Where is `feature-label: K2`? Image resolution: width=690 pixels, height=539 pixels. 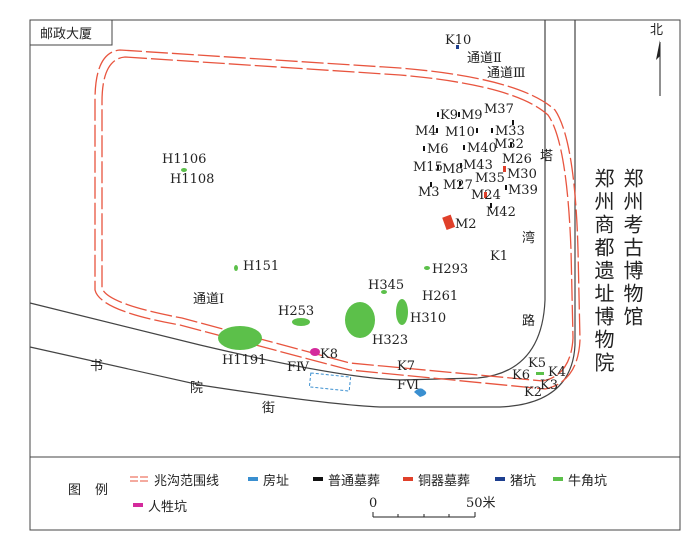
feature-label: K2 is located at coordinates (533, 392).